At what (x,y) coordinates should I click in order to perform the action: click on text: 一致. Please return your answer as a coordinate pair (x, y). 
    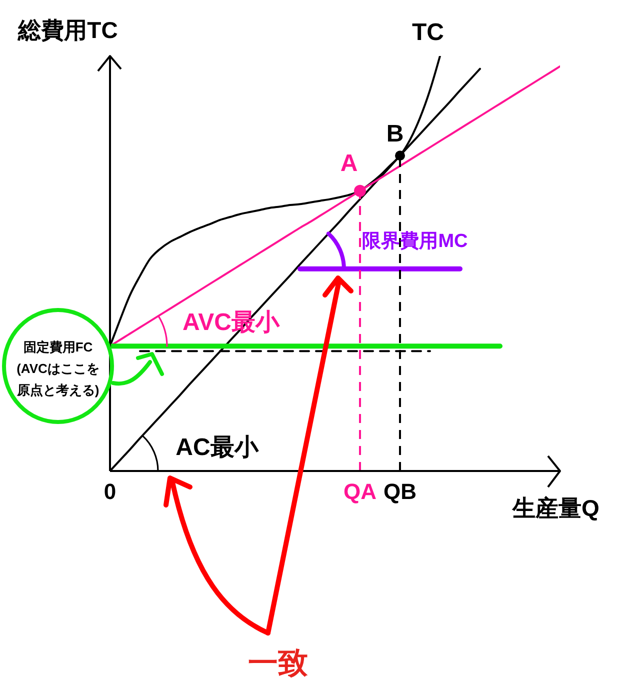
    Looking at the image, I should click on (278, 663).